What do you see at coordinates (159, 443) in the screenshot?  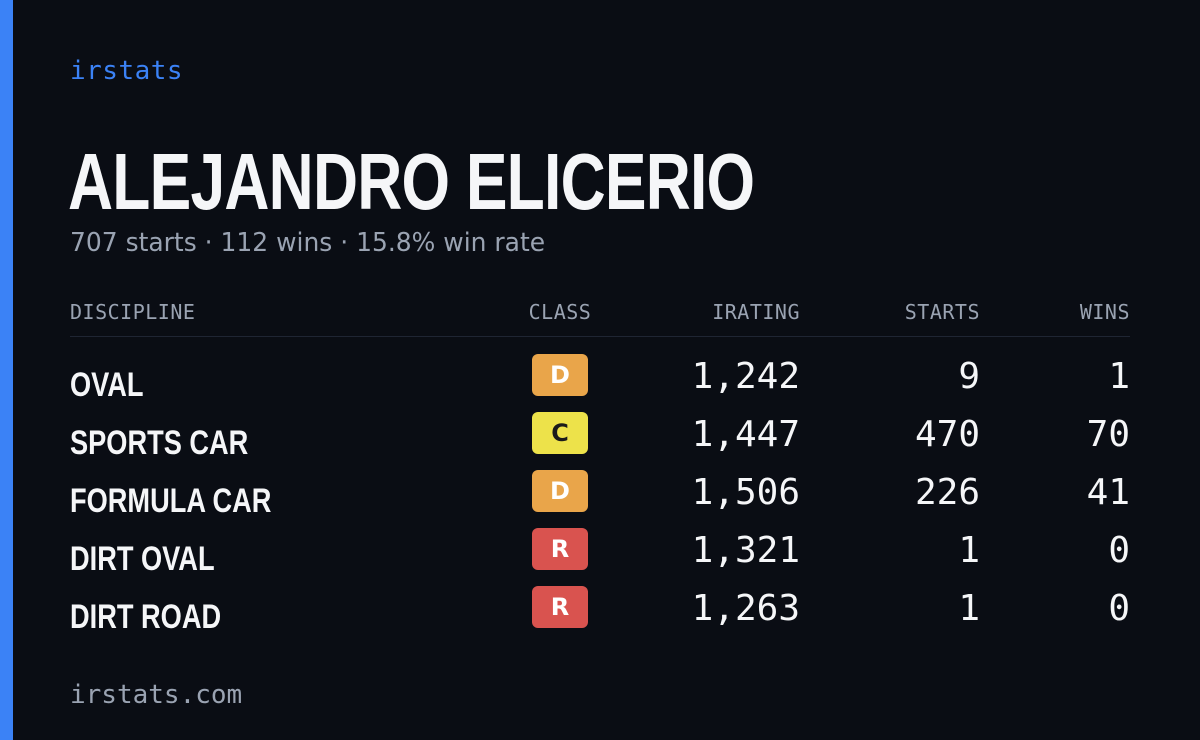 I see `discipline-name: SPORTS CAR` at bounding box center [159, 443].